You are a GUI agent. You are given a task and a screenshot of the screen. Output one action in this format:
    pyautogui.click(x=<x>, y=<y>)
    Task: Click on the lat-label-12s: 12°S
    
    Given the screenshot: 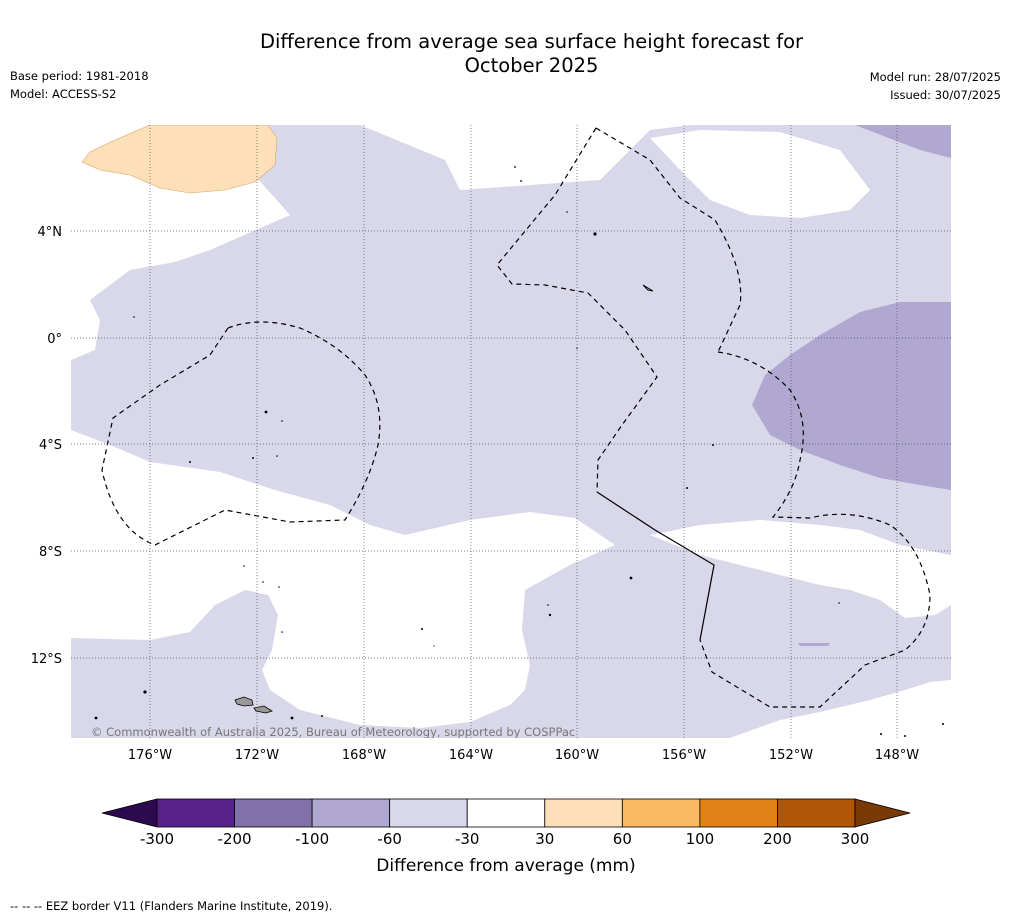 What is the action you would take?
    pyautogui.click(x=46, y=659)
    